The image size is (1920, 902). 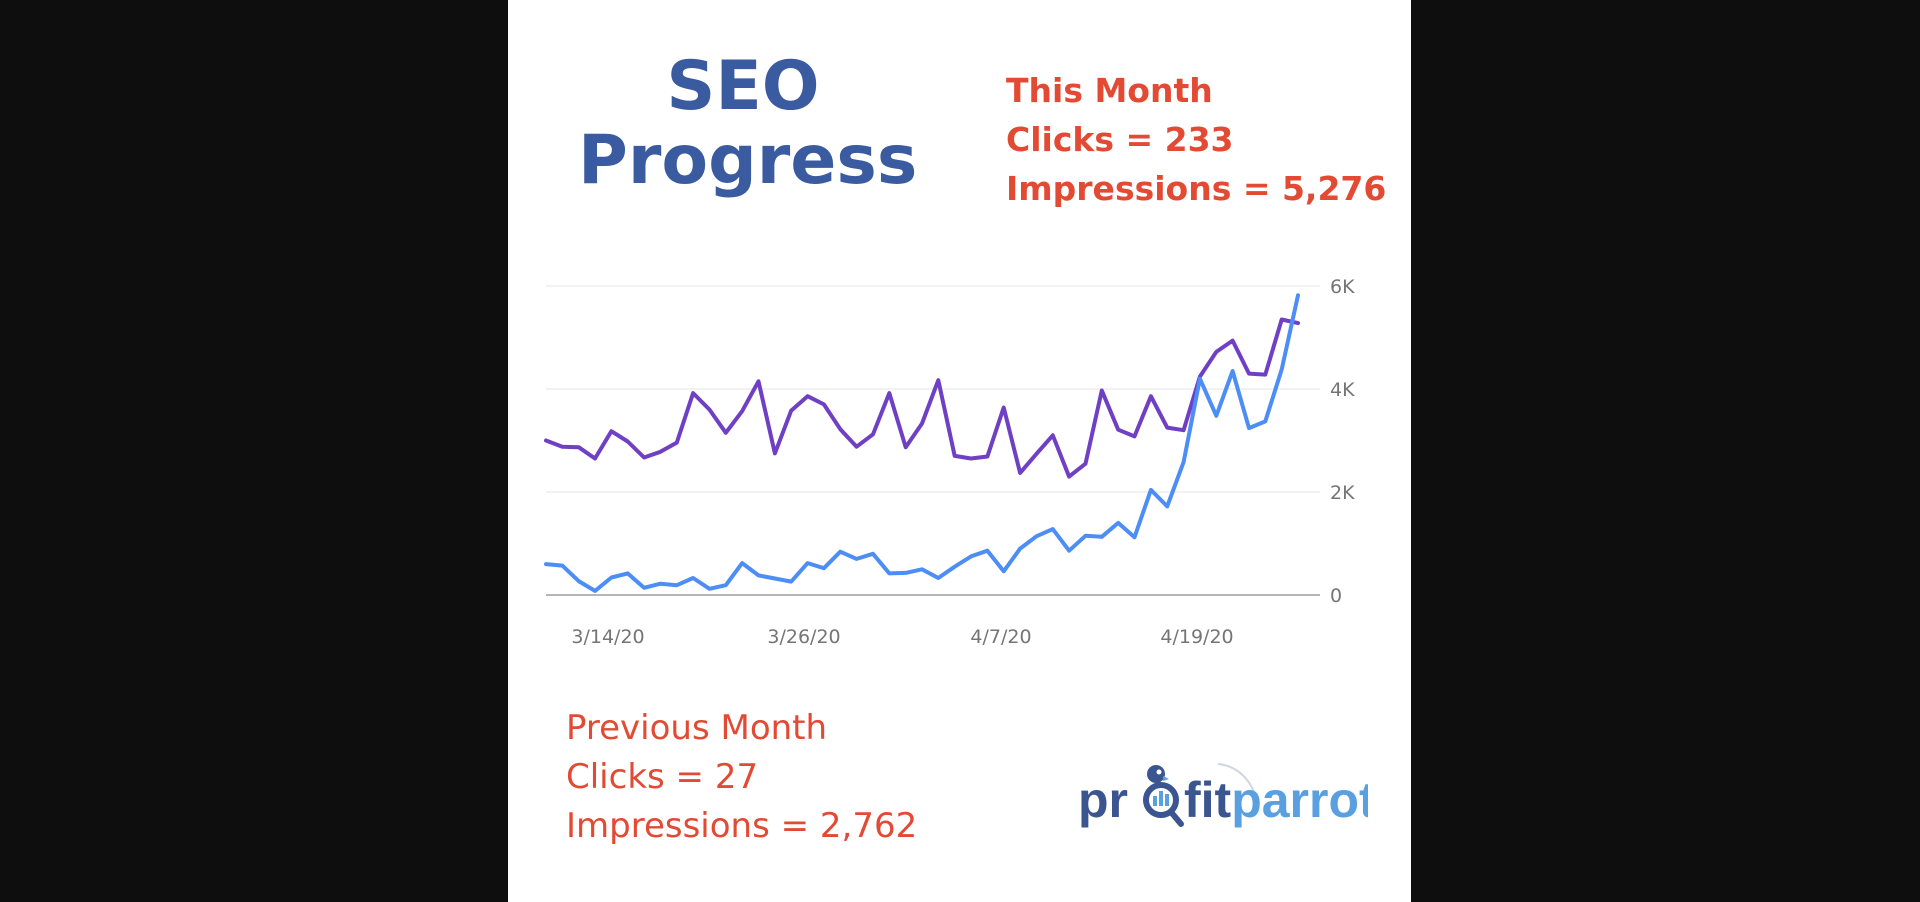 What do you see at coordinates (607, 637) in the screenshot?
I see `x-tick-label: 3/14/20` at bounding box center [607, 637].